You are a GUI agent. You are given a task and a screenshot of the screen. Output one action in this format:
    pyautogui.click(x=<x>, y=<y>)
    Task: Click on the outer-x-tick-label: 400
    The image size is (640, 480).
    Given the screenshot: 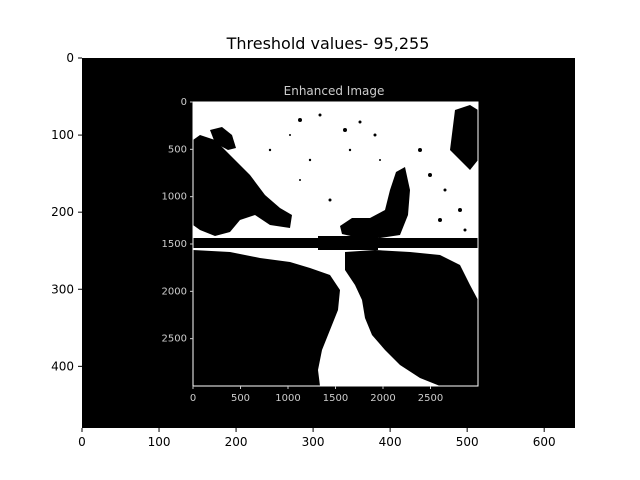 What is the action you would take?
    pyautogui.click(x=390, y=442)
    